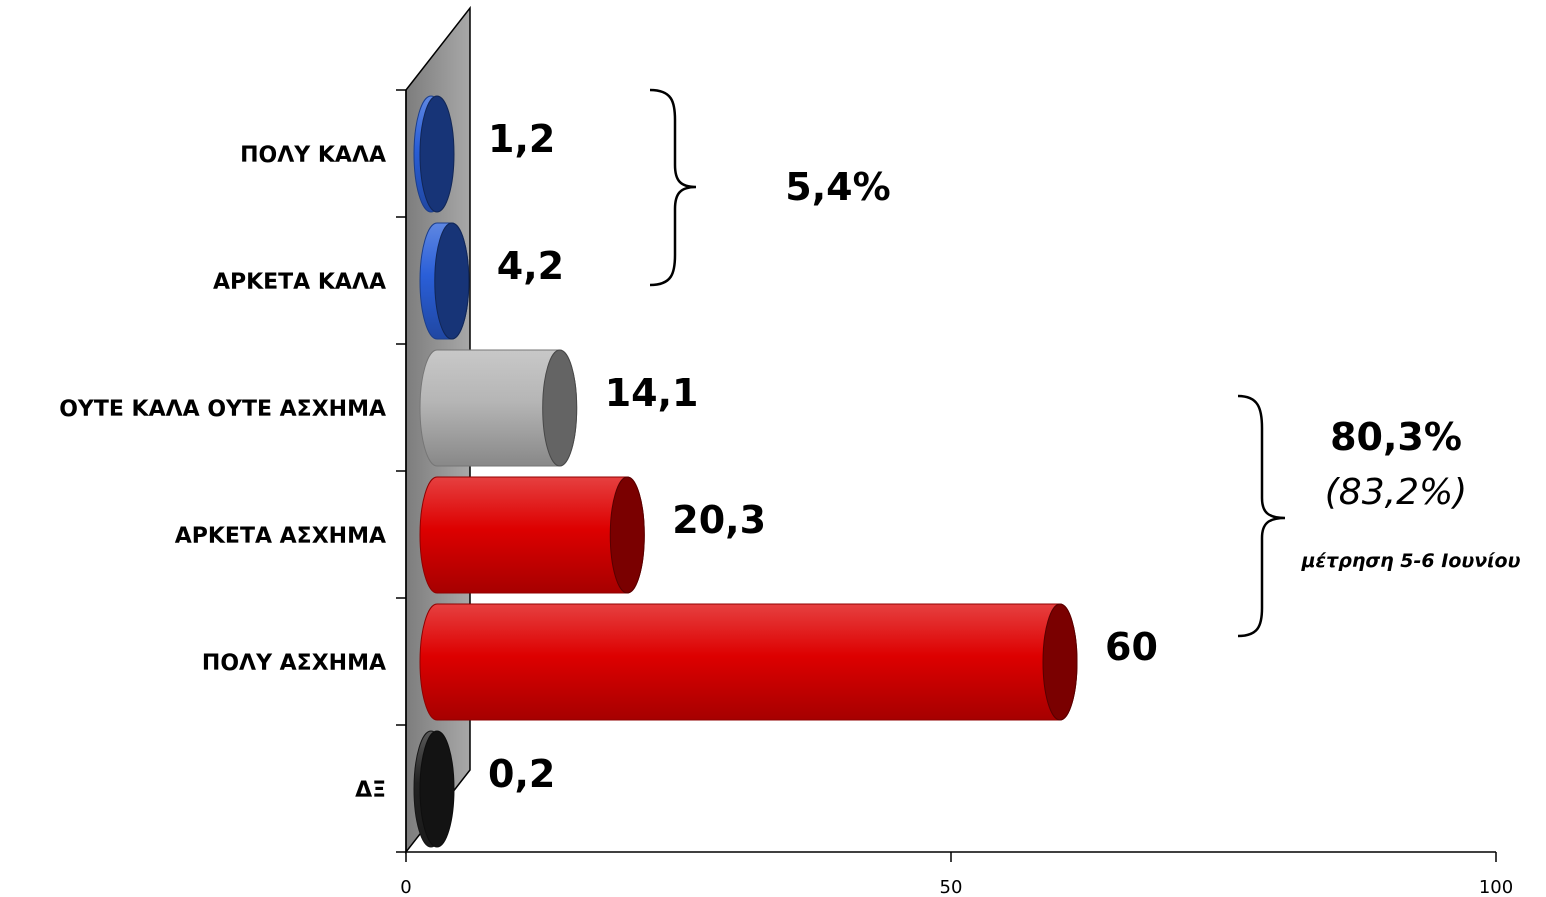 The image size is (1546, 897). What do you see at coordinates (532, 535) in the screenshot?
I see `bar-αρκετα-ασχημα` at bounding box center [532, 535].